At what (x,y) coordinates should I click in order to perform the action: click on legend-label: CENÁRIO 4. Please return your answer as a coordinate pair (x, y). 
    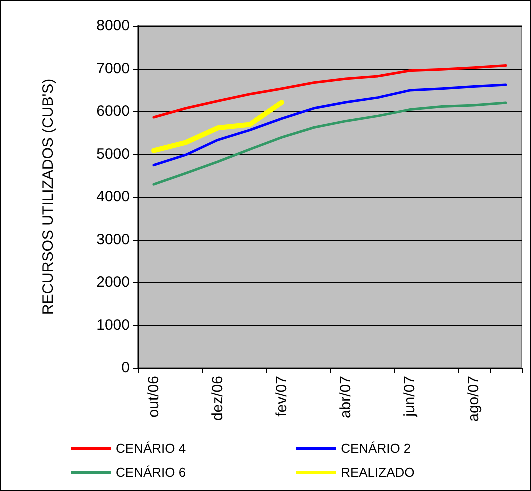
    Looking at the image, I should click on (151, 448).